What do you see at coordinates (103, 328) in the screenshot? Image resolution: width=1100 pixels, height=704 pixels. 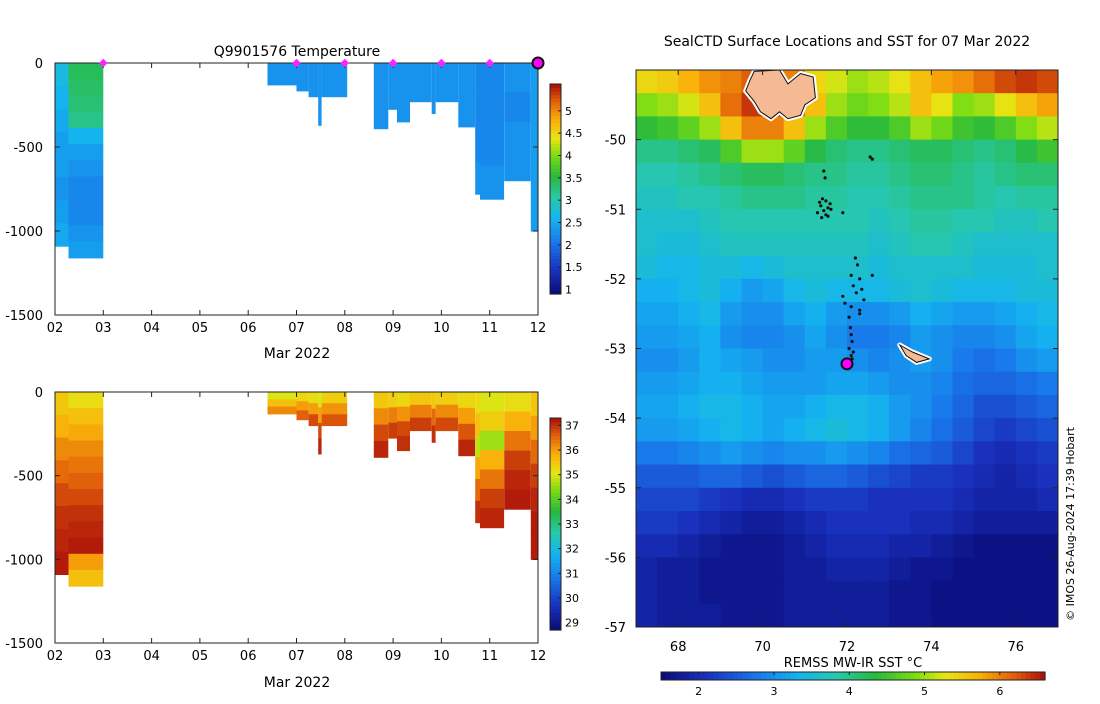 I see `x-tick-label: 03` at bounding box center [103, 328].